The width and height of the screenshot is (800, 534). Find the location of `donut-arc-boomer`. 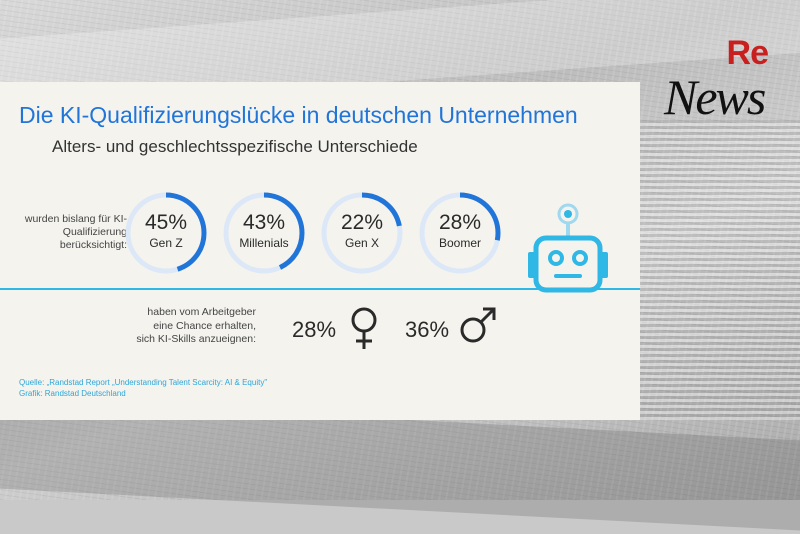

donut-arc-boomer is located at coordinates (460, 233).